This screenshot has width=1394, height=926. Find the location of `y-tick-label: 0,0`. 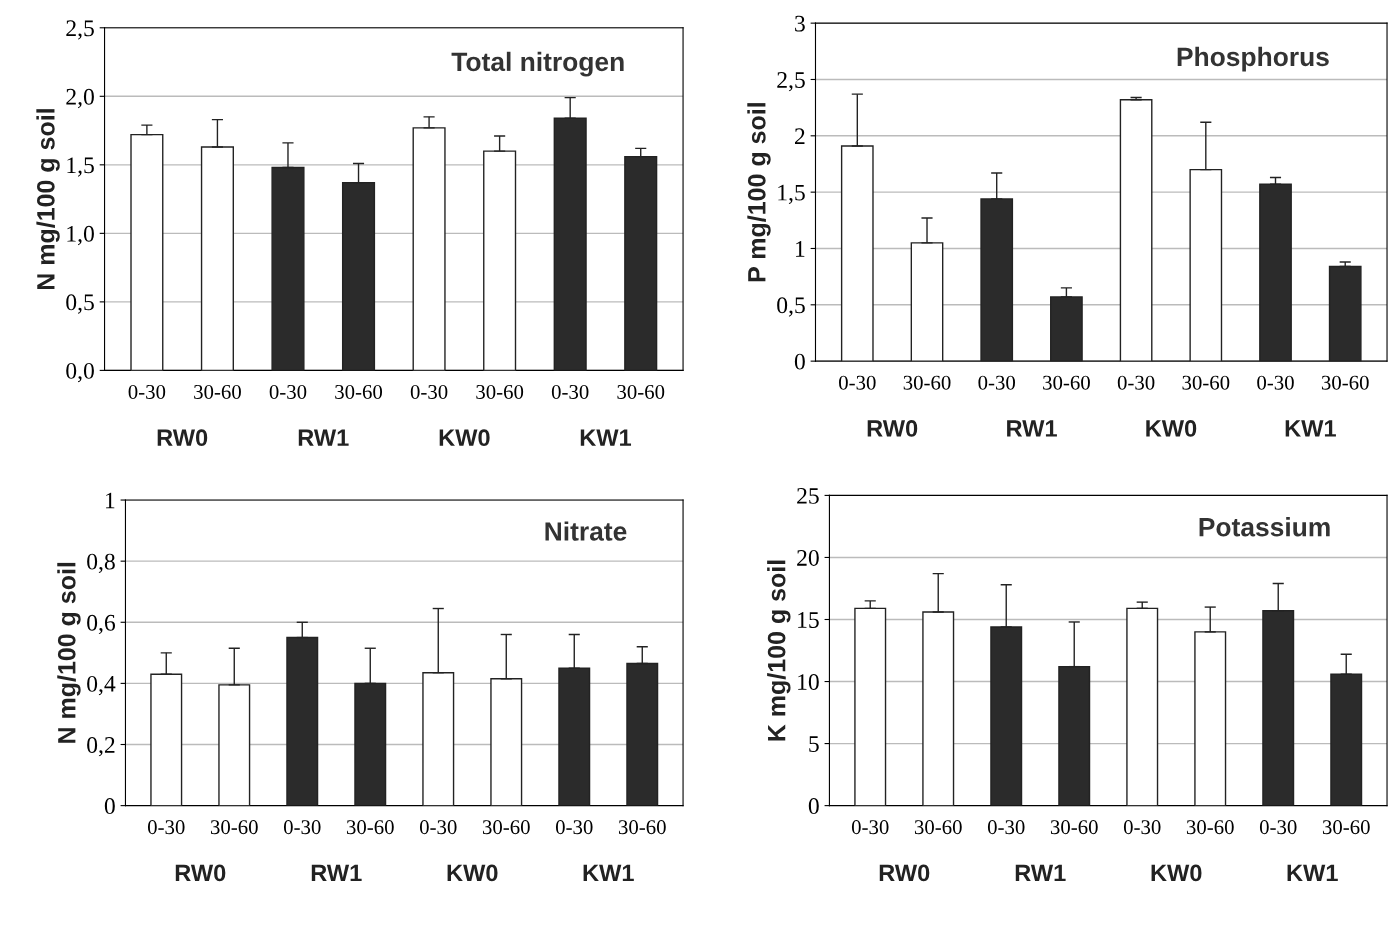

y-tick-label: 0,0 is located at coordinates (80, 372).